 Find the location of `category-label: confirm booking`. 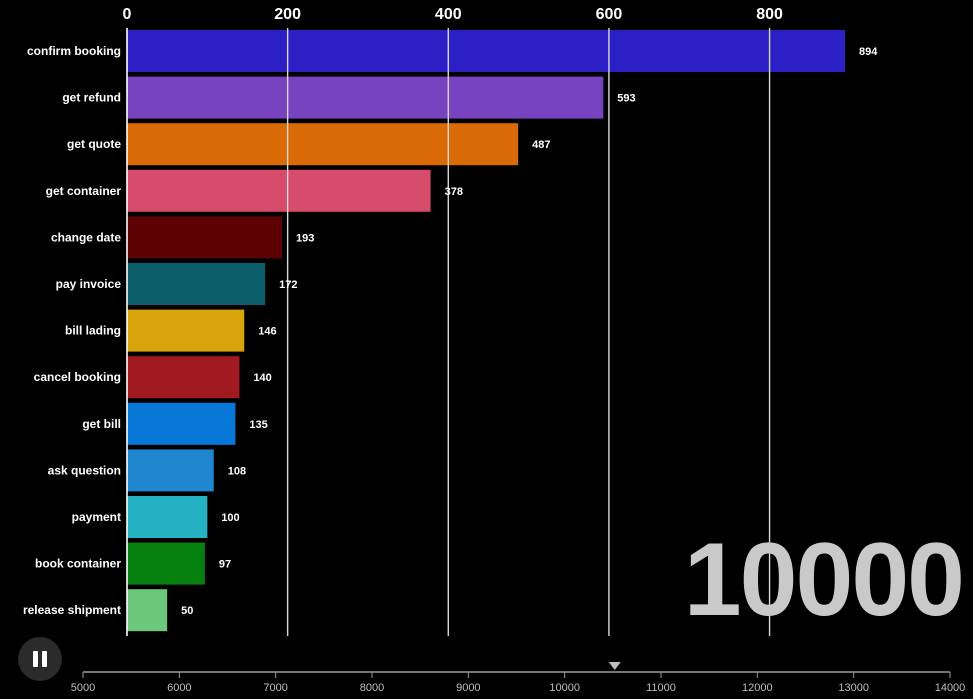

category-label: confirm booking is located at coordinates (74, 51).